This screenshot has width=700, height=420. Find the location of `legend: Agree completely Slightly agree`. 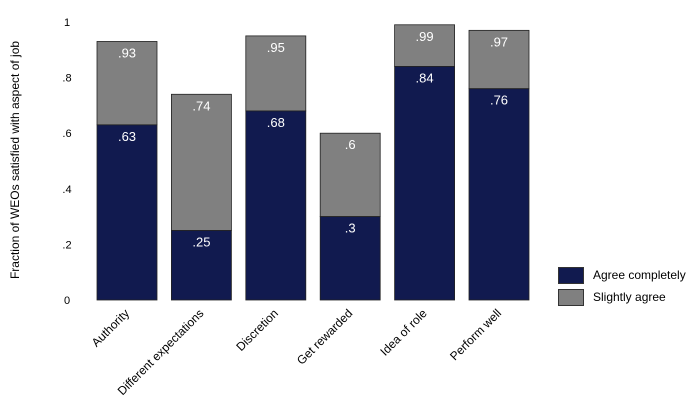

legend: Agree completely Slightly agree is located at coordinates (622, 286).